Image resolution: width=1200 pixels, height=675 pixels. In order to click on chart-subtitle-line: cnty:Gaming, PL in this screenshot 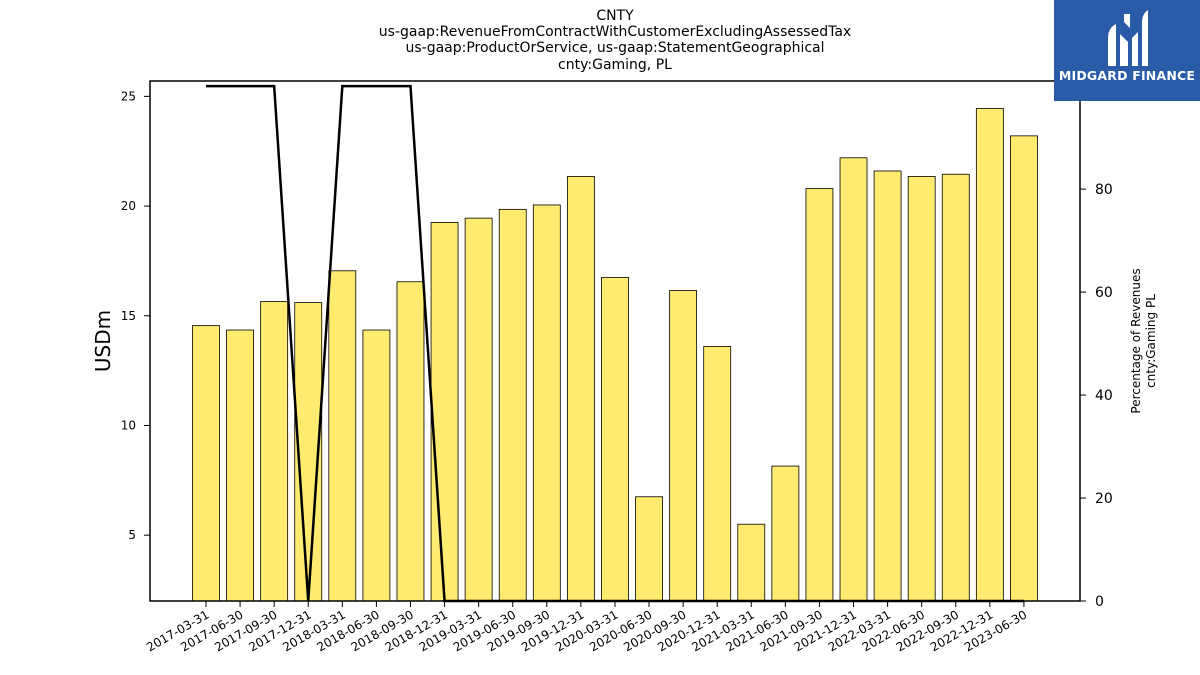, I will do `click(615, 65)`.